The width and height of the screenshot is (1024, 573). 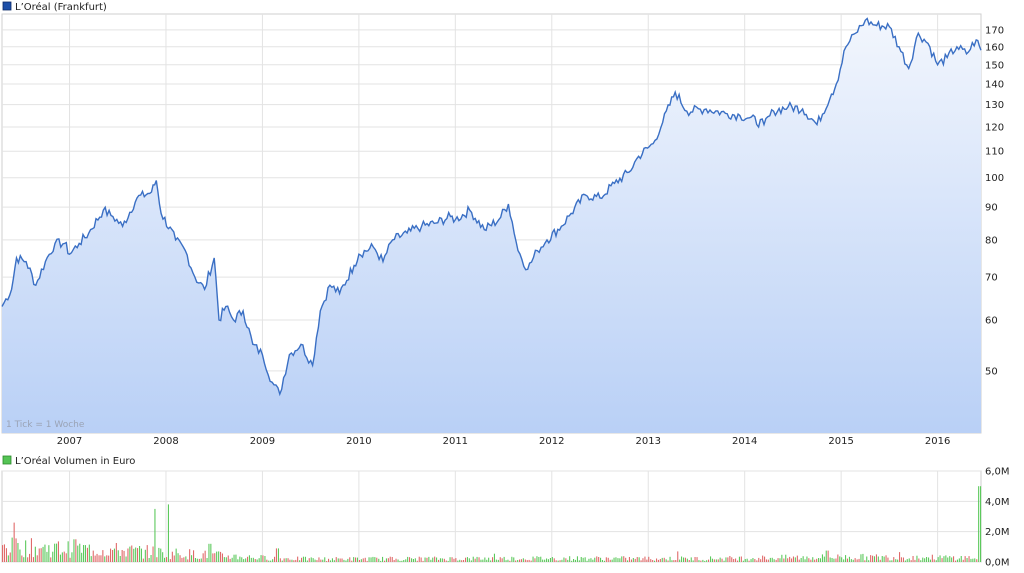 I want to click on x-tick-label: 2014, so click(x=744, y=441).